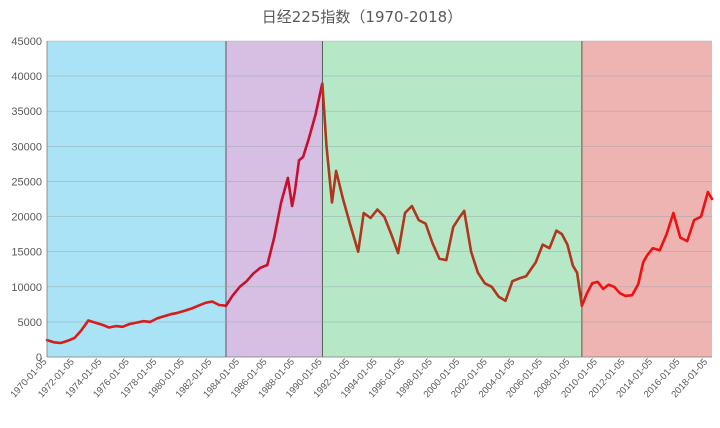 Image resolution: width=720 pixels, height=428 pixels. I want to click on watermark-text: 知乎 @满嘴毛 / 雪球：penny969, so click(611, 406).